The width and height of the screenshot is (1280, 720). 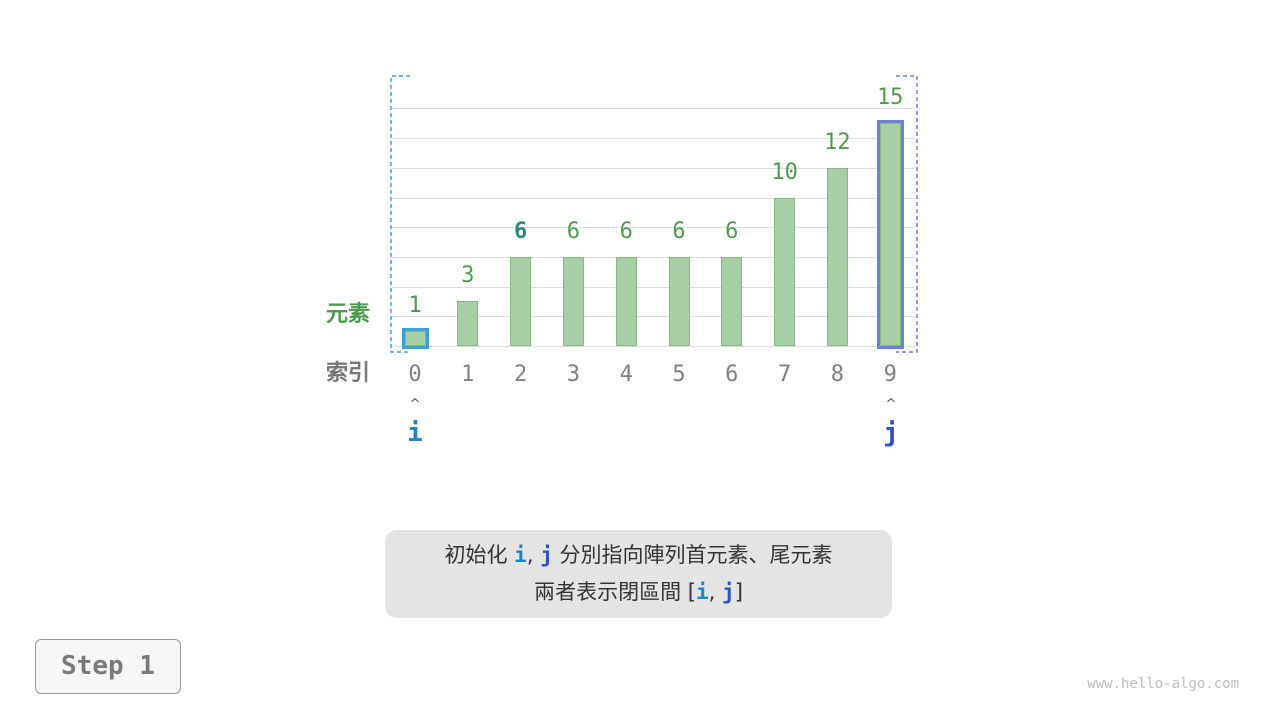 I want to click on value-label: 10, so click(x=784, y=172).